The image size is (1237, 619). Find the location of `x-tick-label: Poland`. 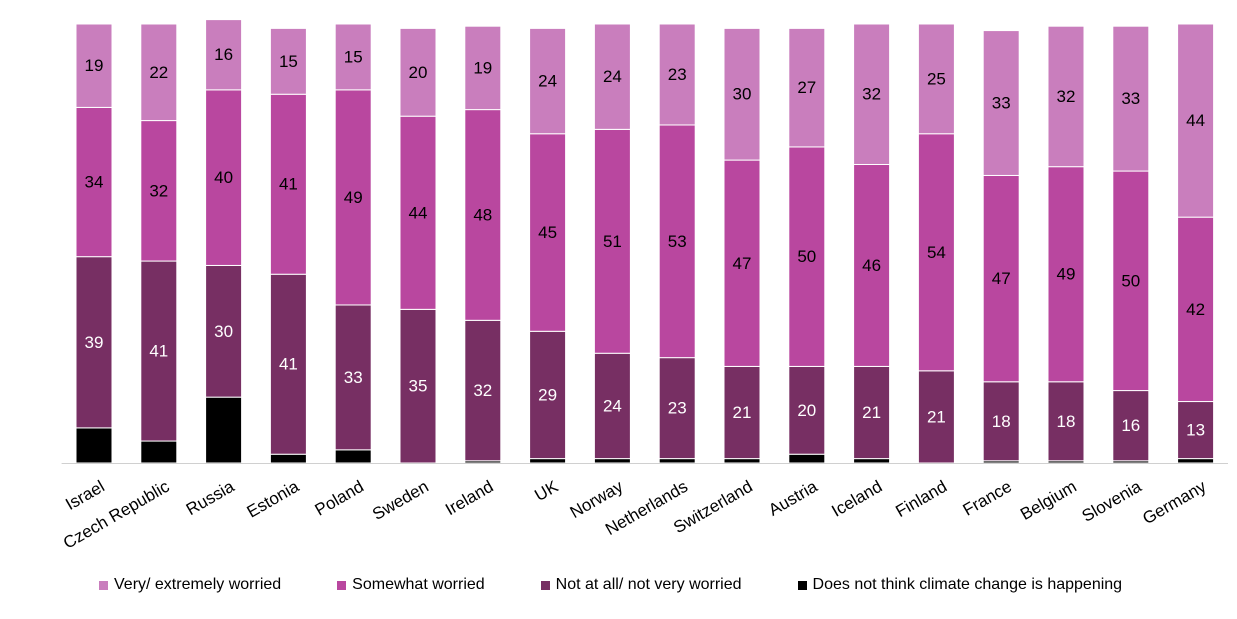

x-tick-label: Poland is located at coordinates (339, 498).